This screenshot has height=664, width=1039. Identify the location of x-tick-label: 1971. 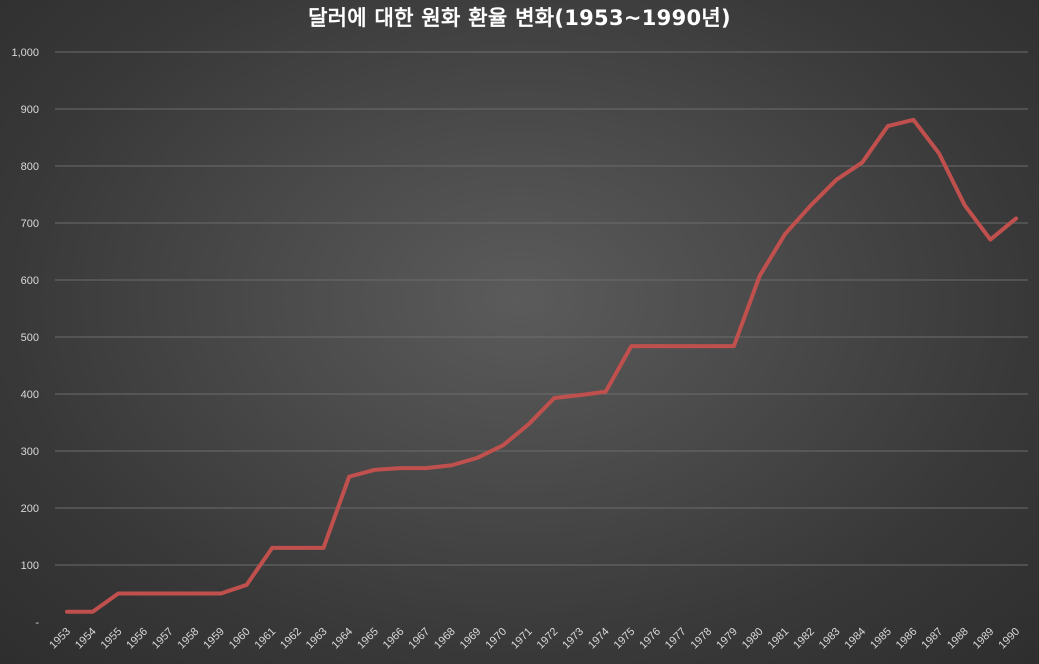
(522, 639).